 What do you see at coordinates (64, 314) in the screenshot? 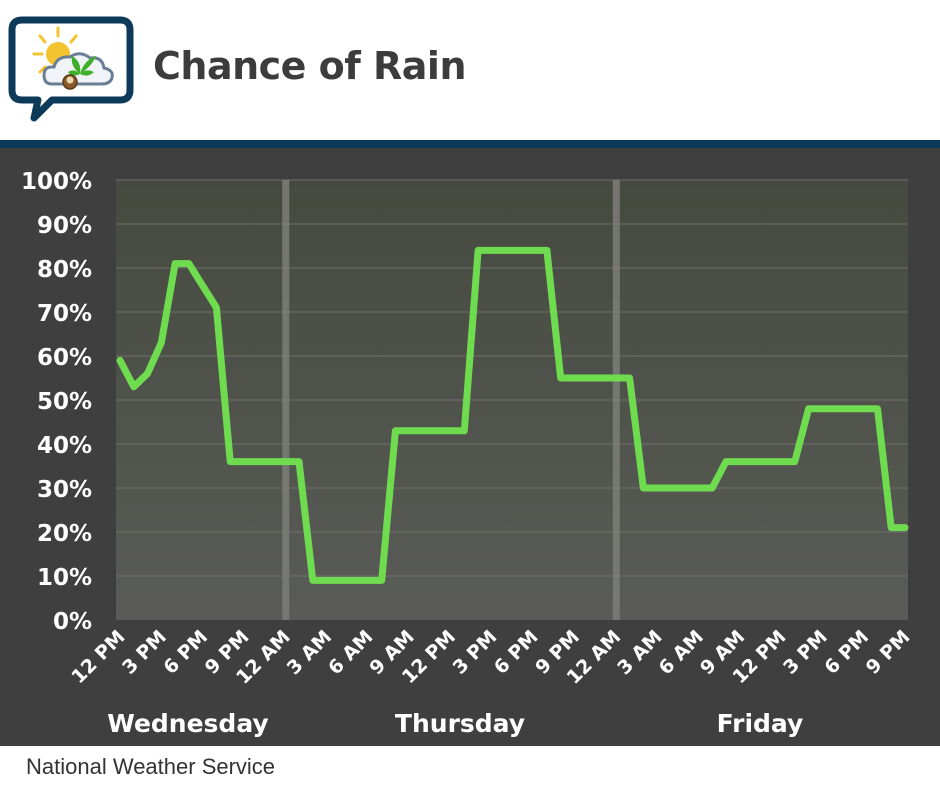
I see `y-tick-label: 70%` at bounding box center [64, 314].